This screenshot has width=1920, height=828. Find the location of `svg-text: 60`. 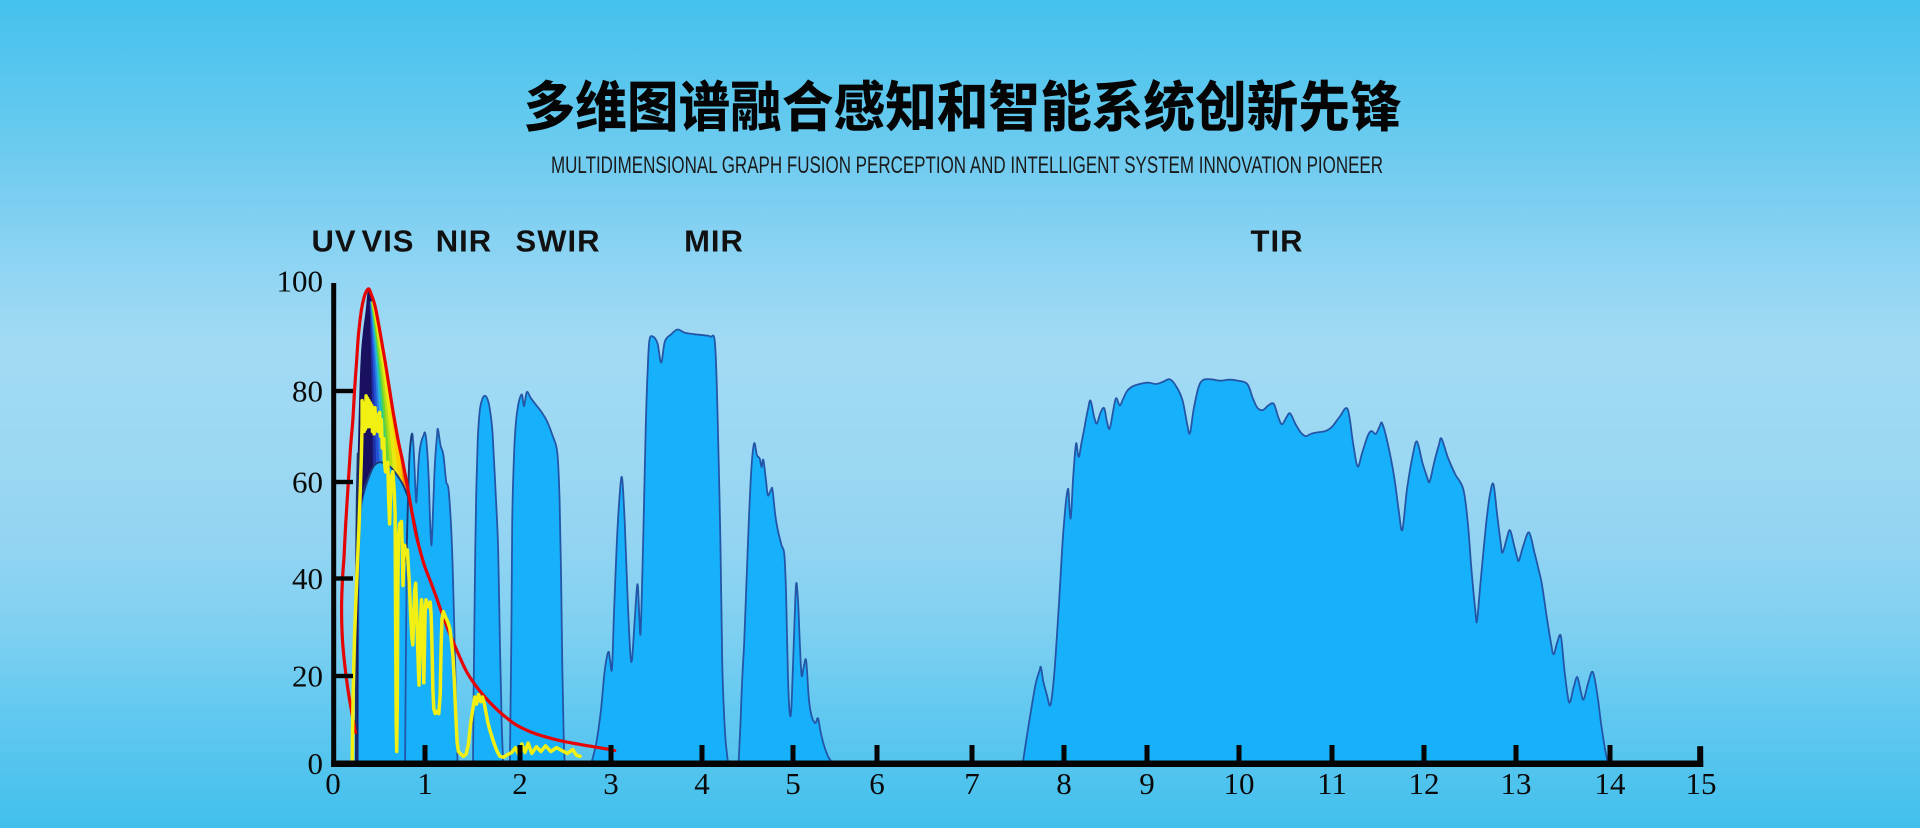

svg-text: 60 is located at coordinates (307, 482).